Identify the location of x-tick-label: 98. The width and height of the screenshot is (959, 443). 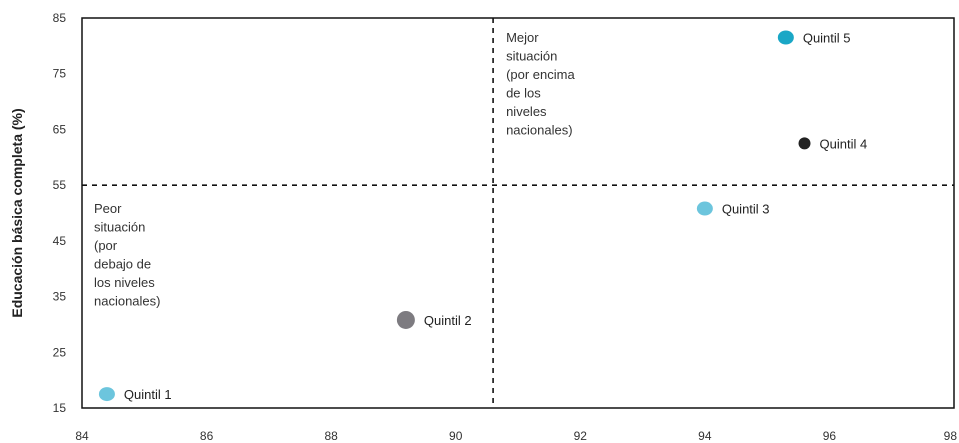
(951, 436).